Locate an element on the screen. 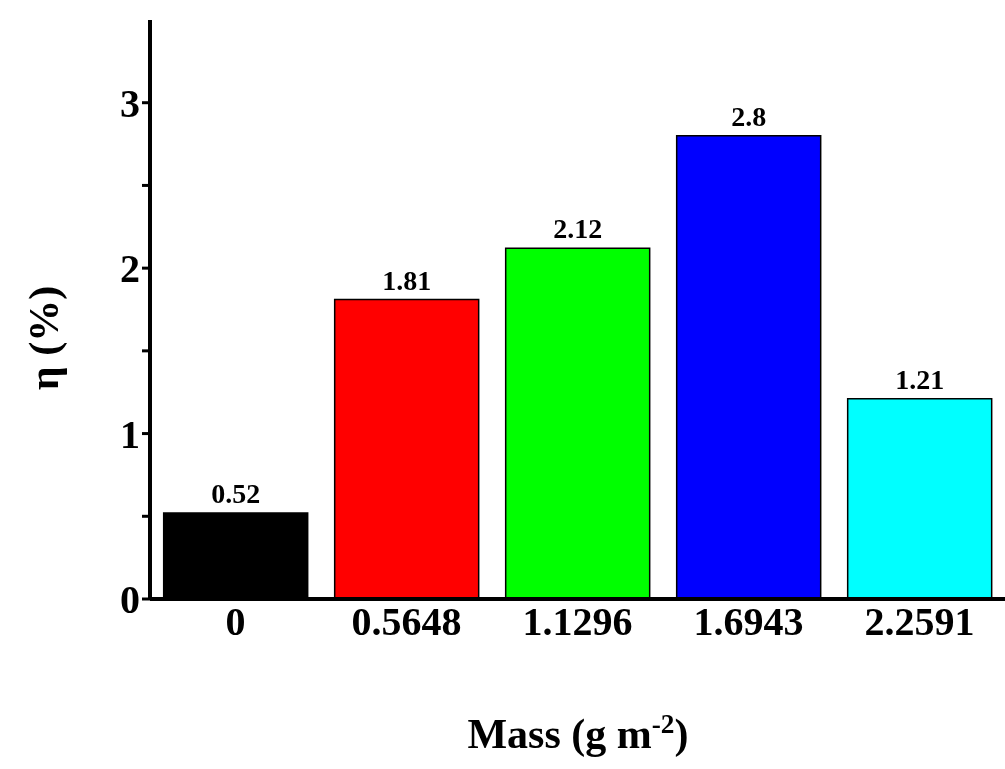 This screenshot has height=769, width=1005. x-tick-label: 1.6943 is located at coordinates (748, 622).